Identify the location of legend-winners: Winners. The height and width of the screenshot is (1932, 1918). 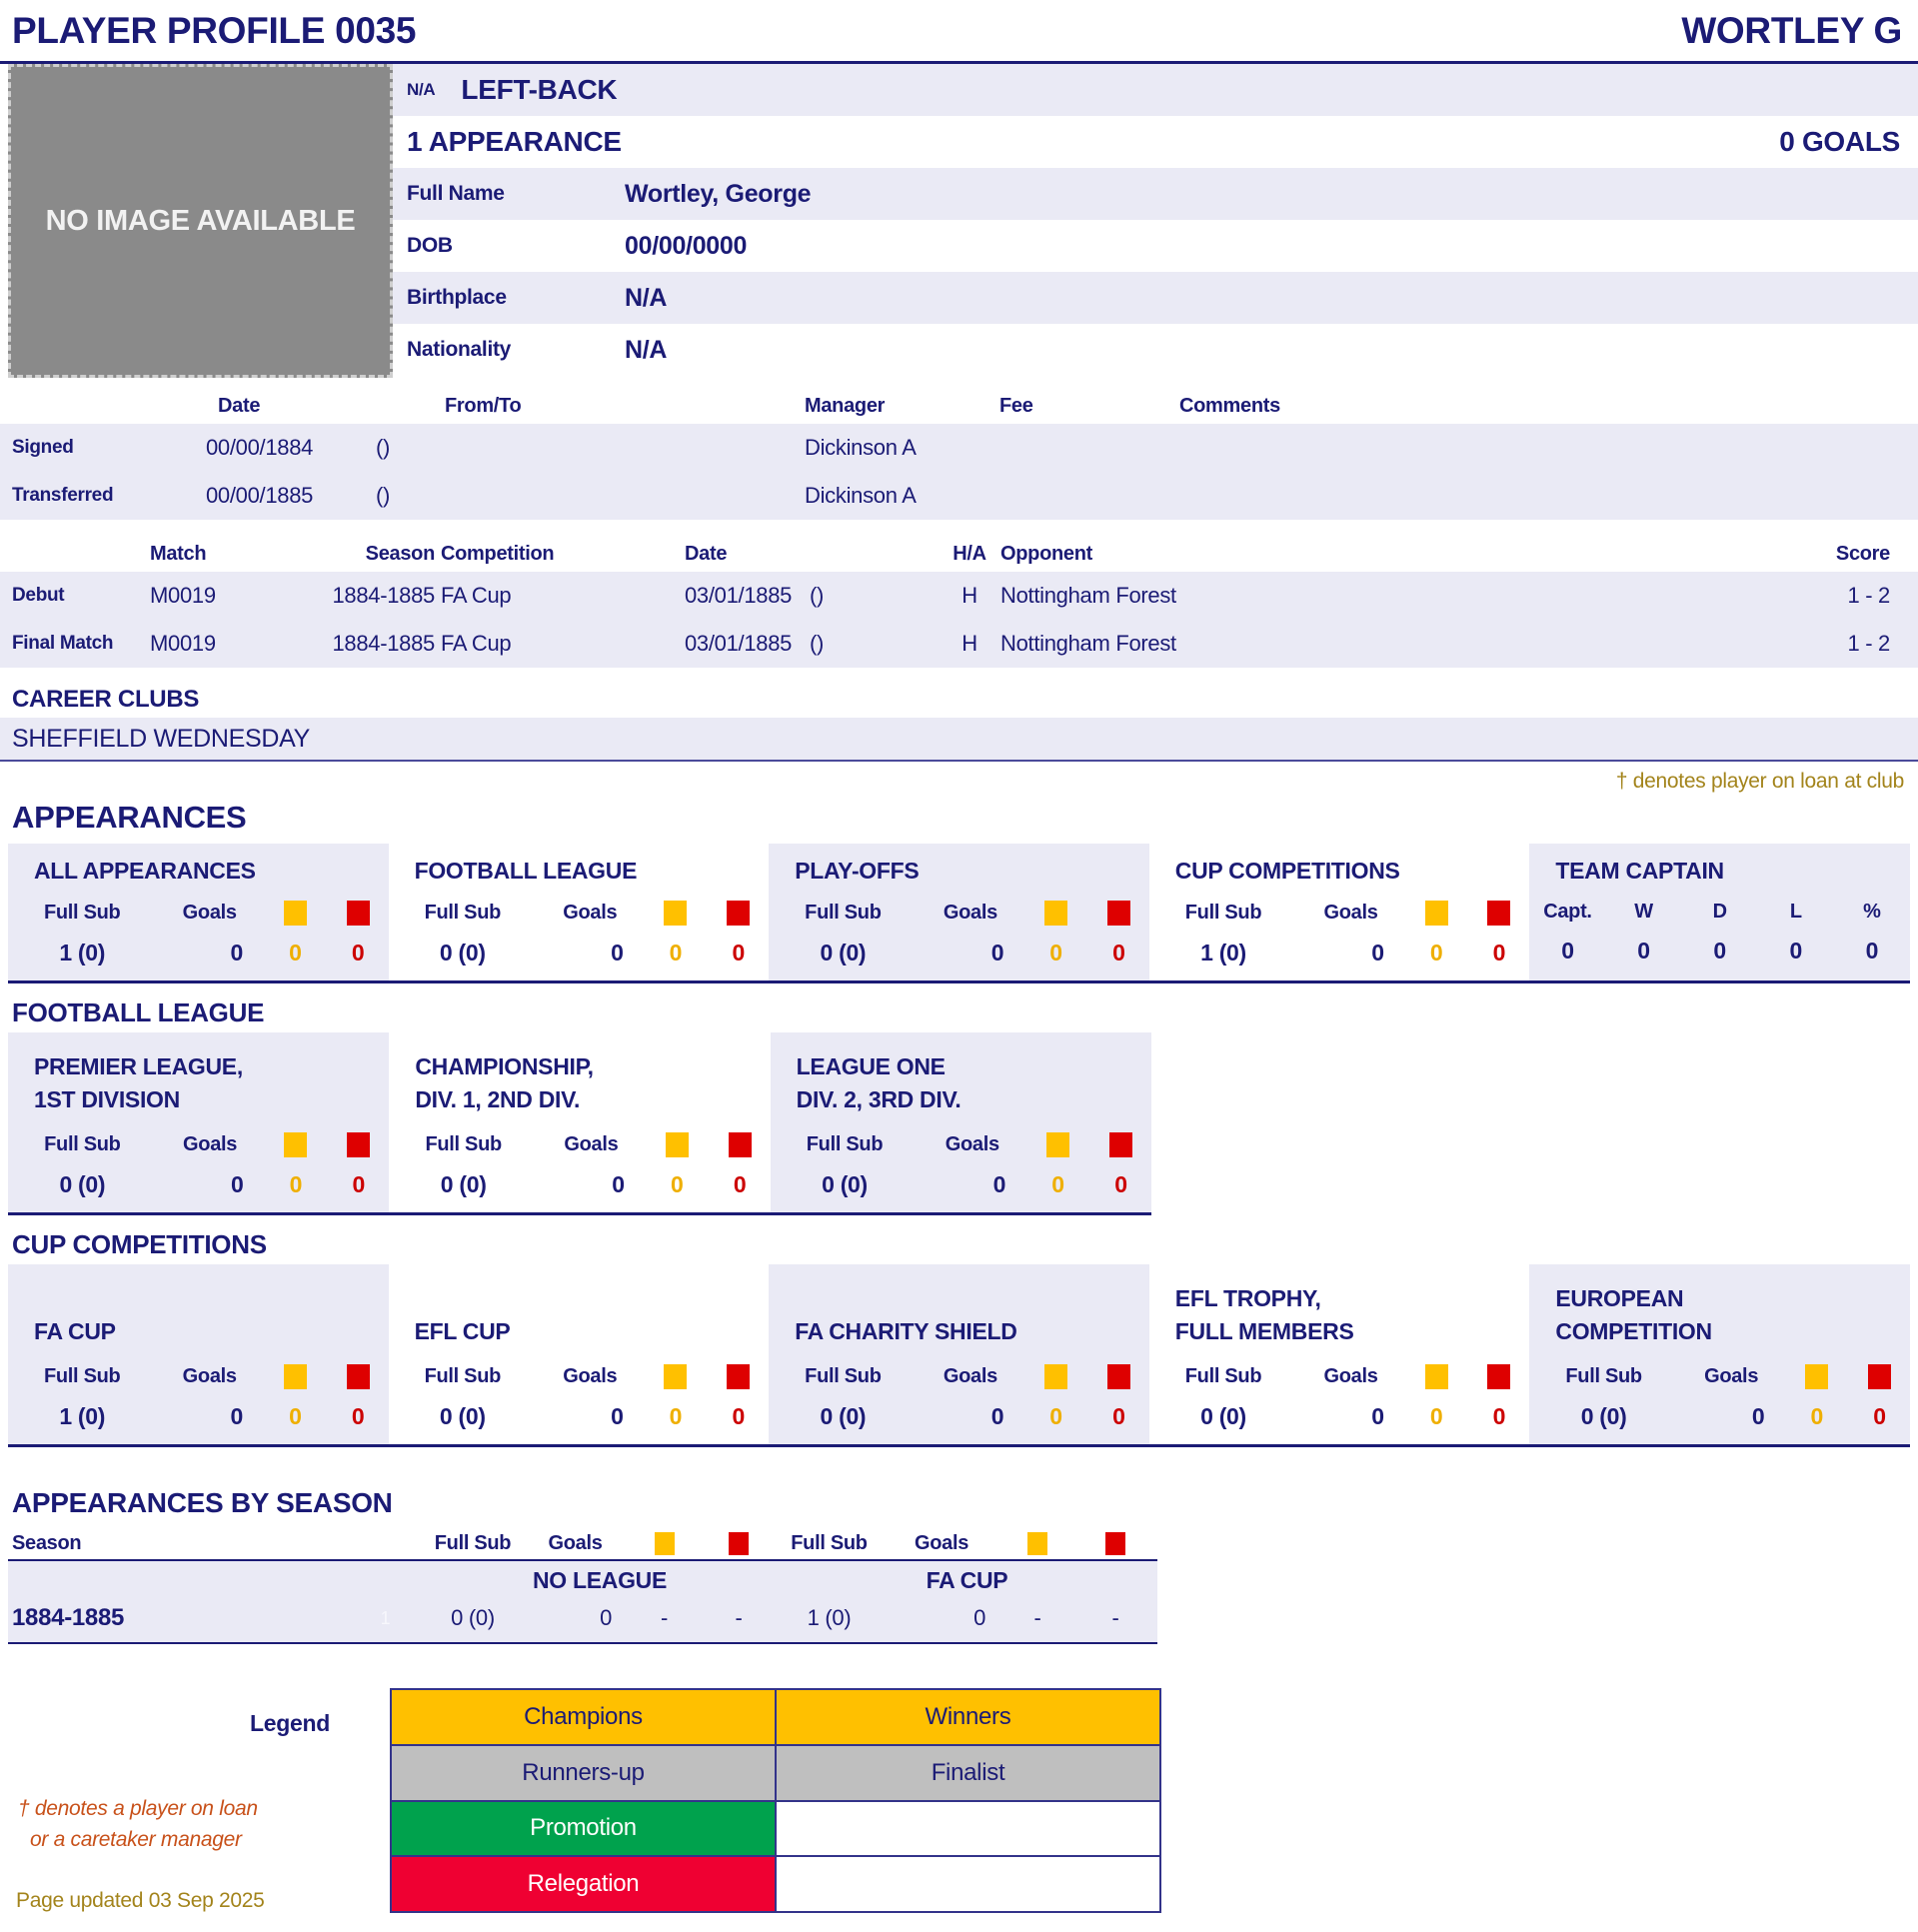
(968, 1717).